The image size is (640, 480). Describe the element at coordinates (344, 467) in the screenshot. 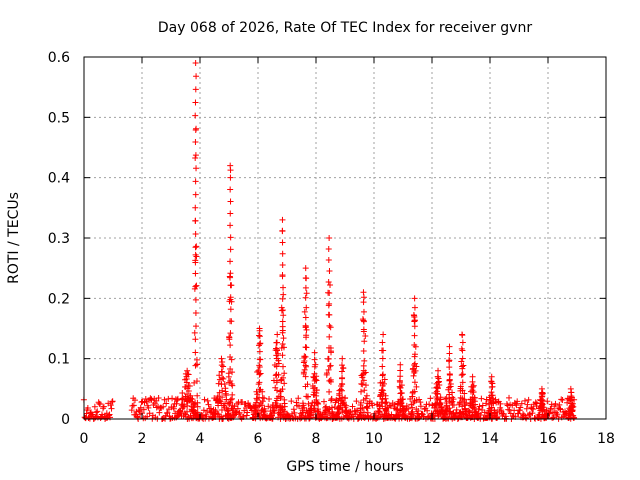

I see `x-axis-label: GPS time / hours` at that location.